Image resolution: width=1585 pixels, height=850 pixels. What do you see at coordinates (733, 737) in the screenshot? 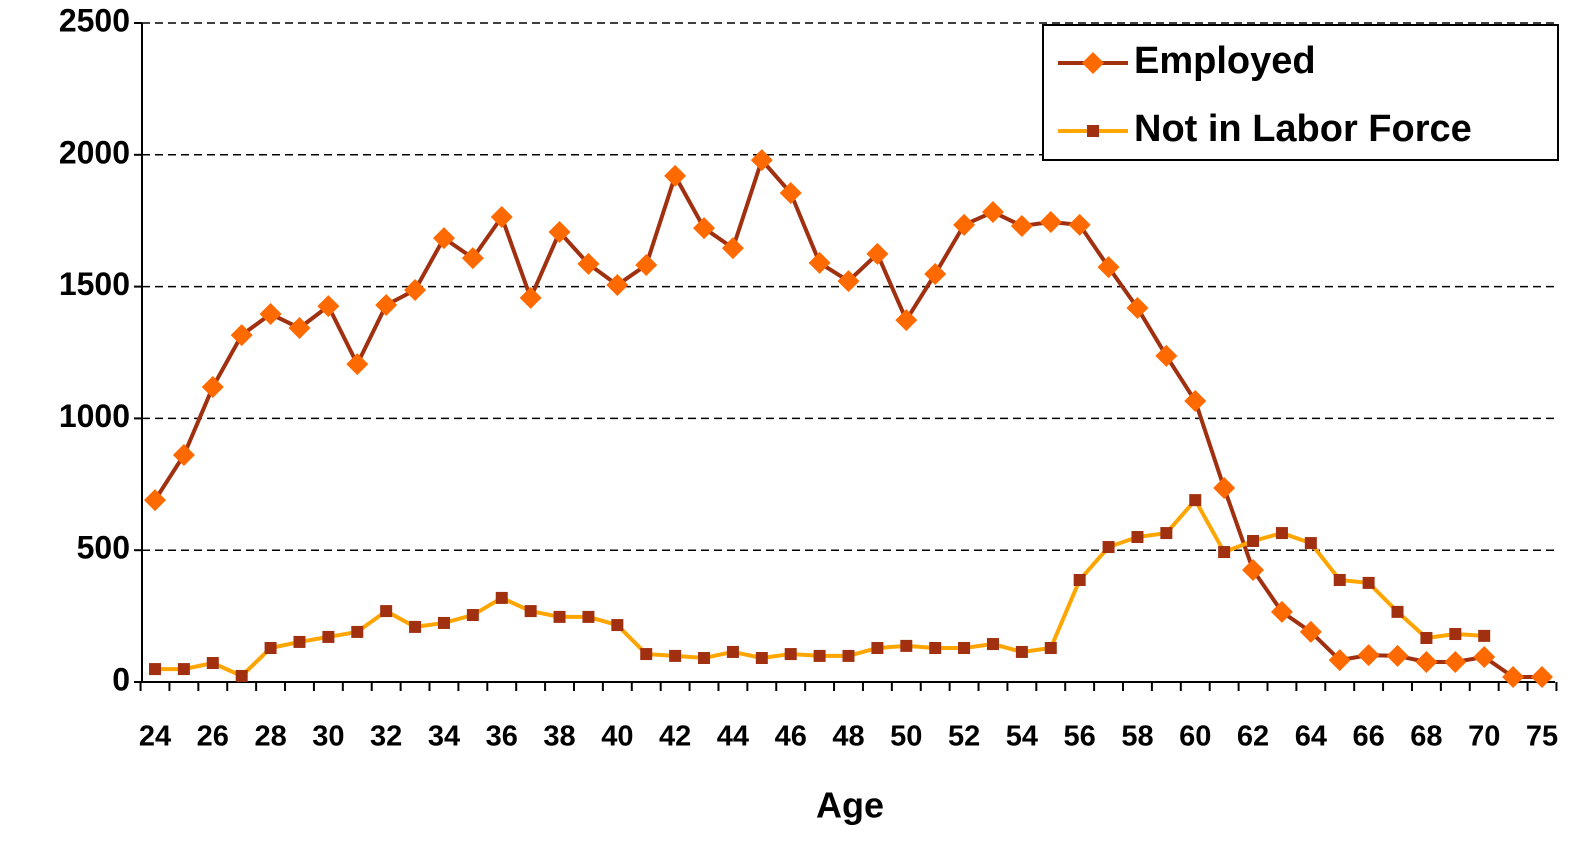
I see `x-tick-label: 44` at bounding box center [733, 737].